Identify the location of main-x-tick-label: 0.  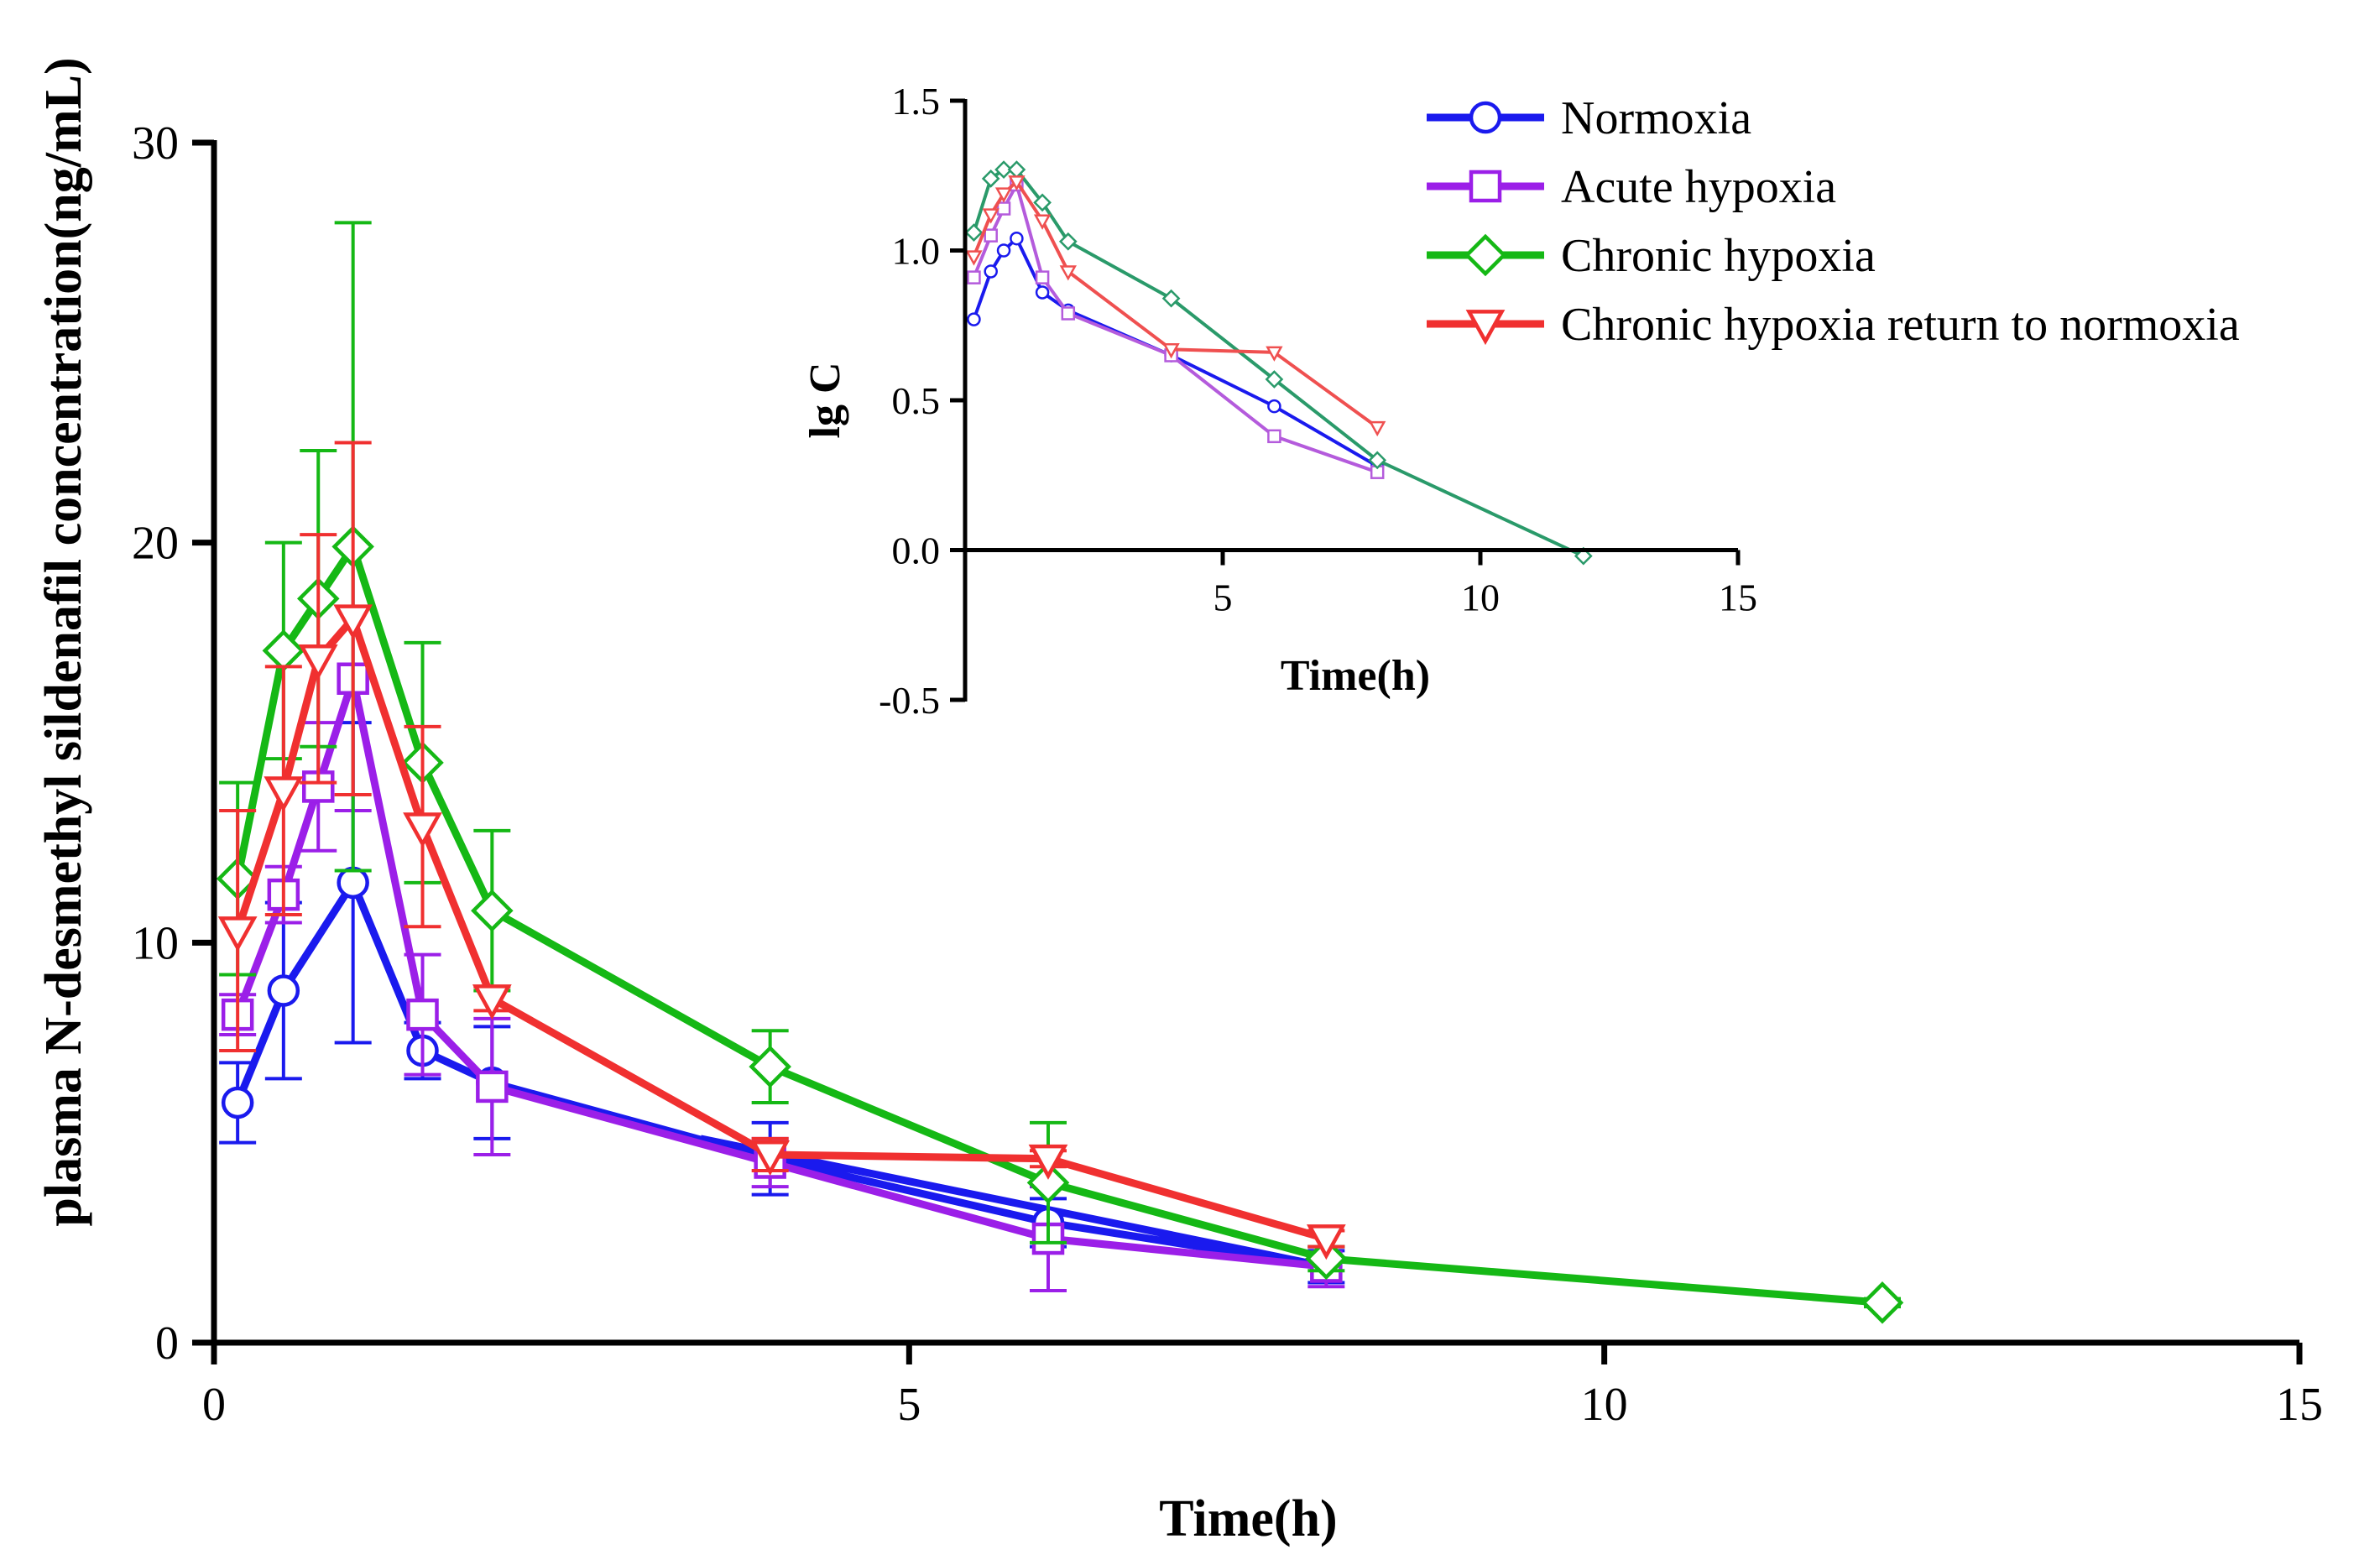
(214, 1405).